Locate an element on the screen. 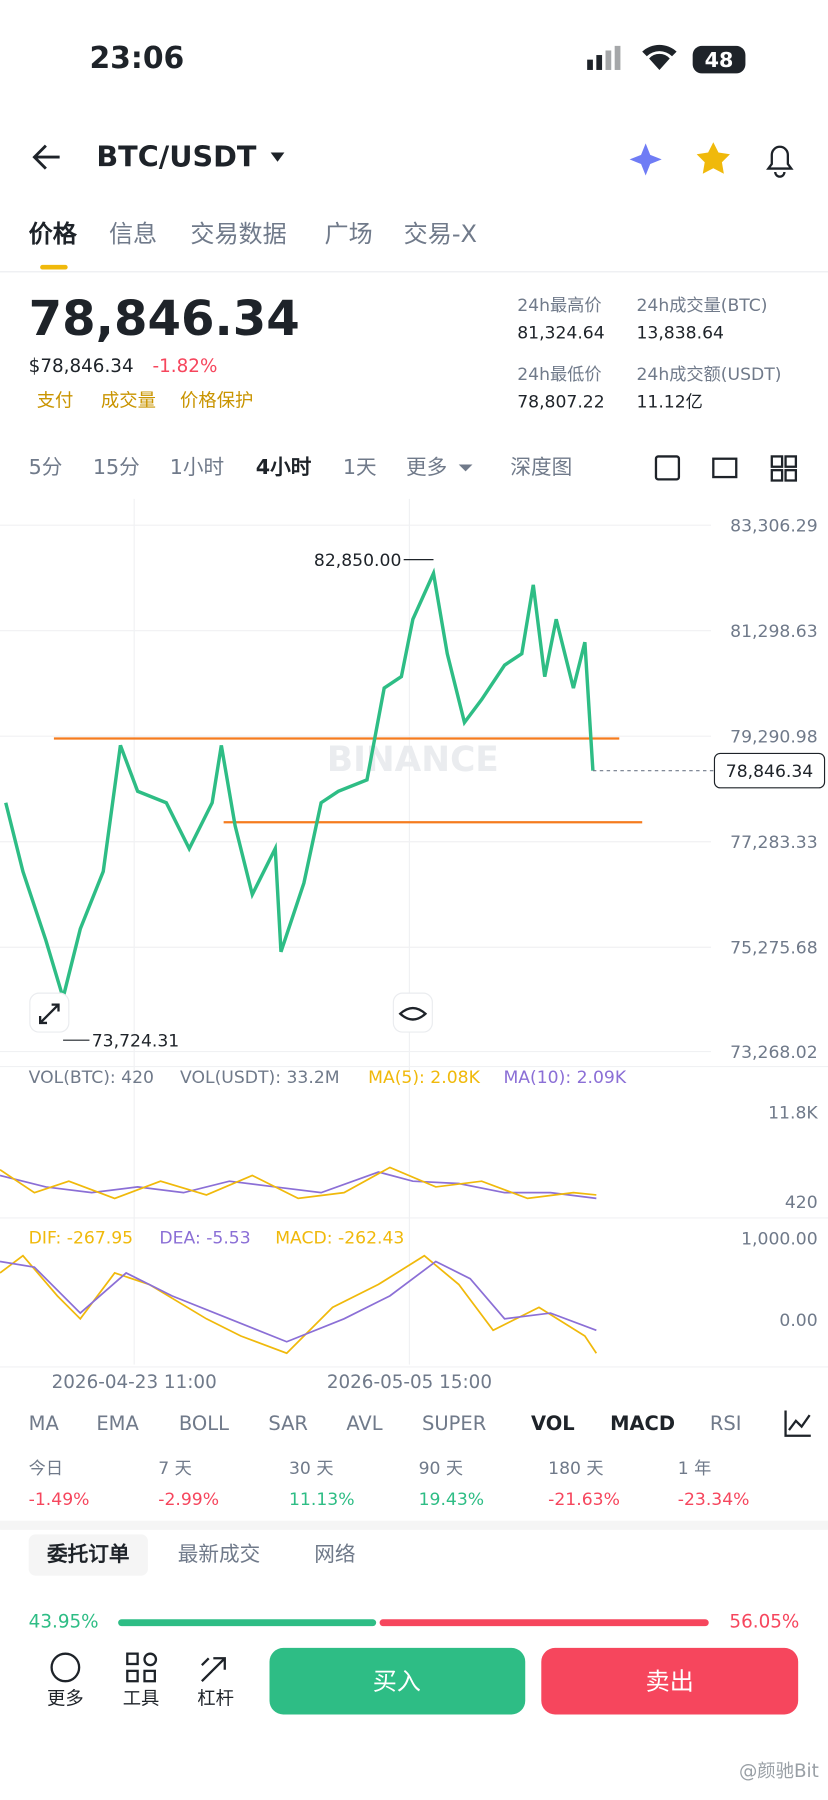 The height and width of the screenshot is (1800, 828). buy-button is located at coordinates (397, 1681).